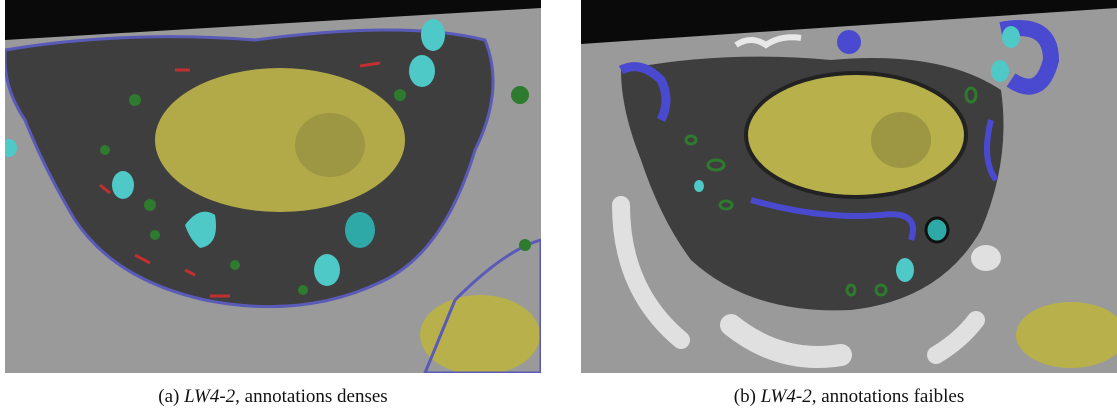 Image resolution: width=1117 pixels, height=416 pixels. I want to click on caption-label: (b), so click(744, 396).